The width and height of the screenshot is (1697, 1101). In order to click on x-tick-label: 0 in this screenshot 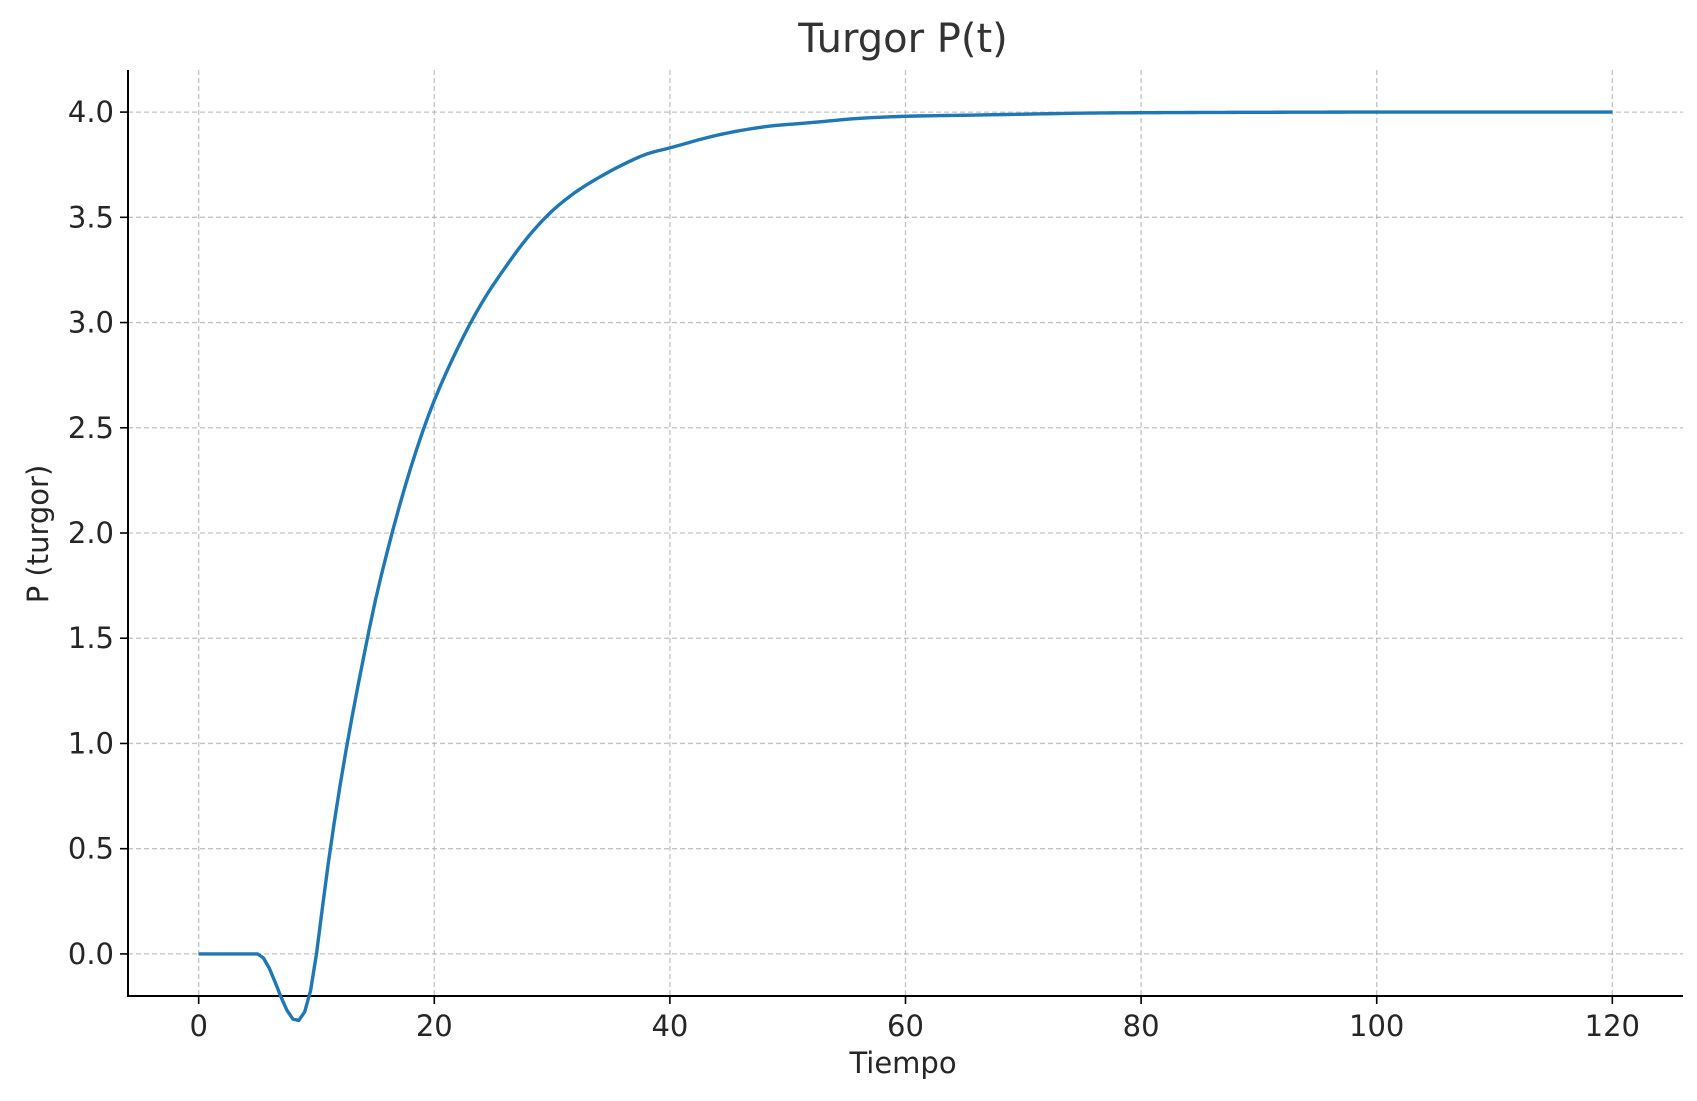, I will do `click(198, 1026)`.